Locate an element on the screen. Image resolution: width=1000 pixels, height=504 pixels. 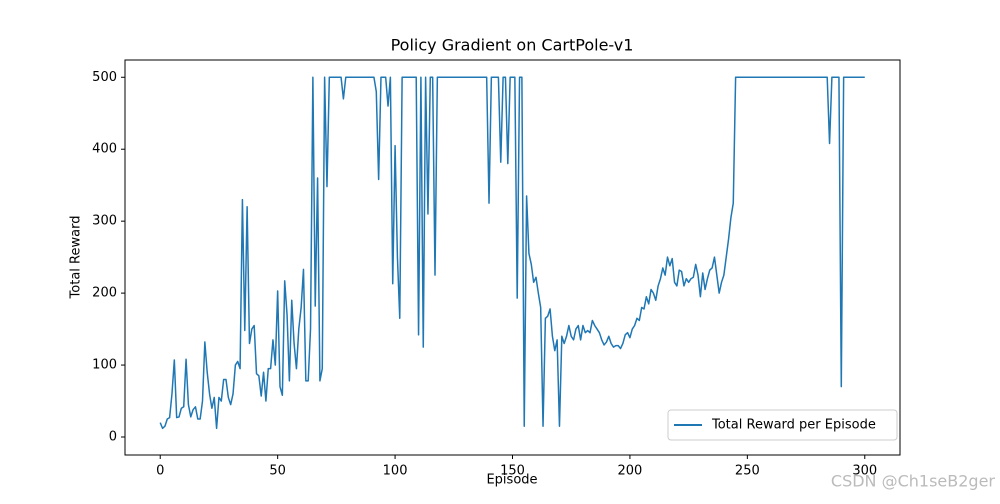
y-tick-label: 500 is located at coordinates (104, 77).